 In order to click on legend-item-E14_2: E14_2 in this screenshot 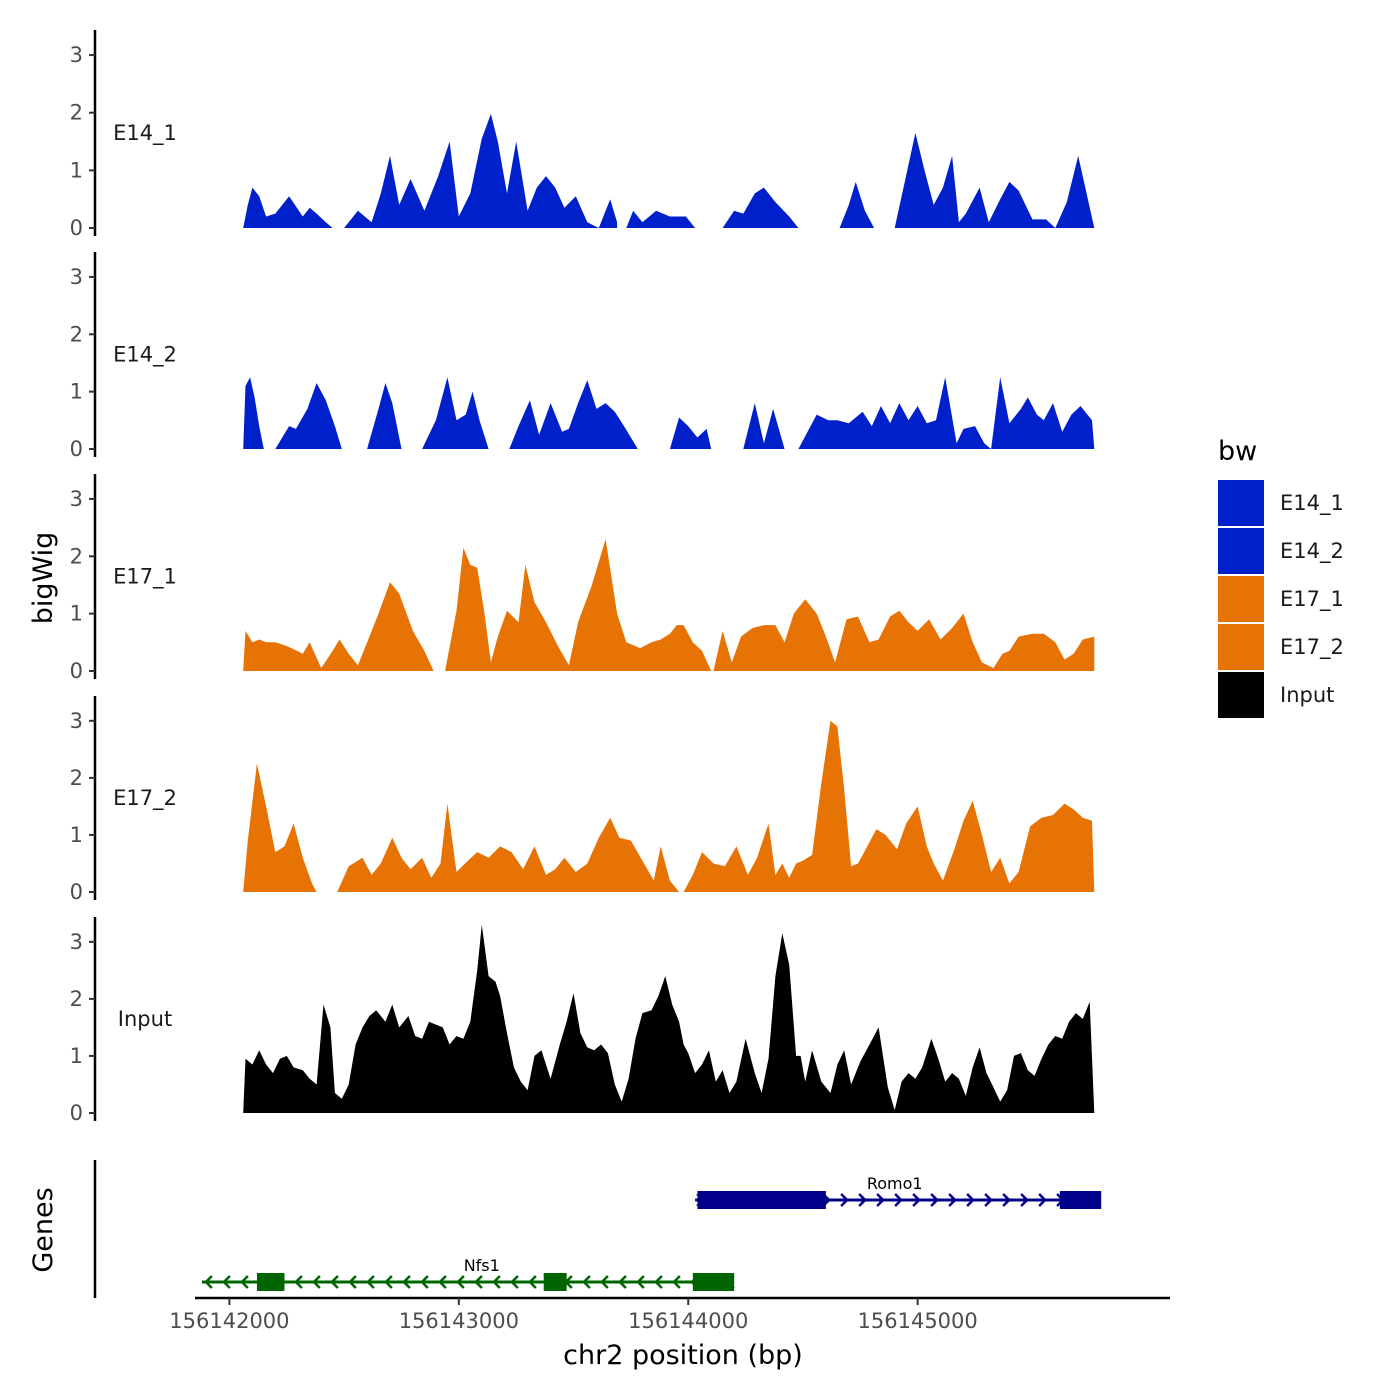, I will do `click(1281, 551)`.